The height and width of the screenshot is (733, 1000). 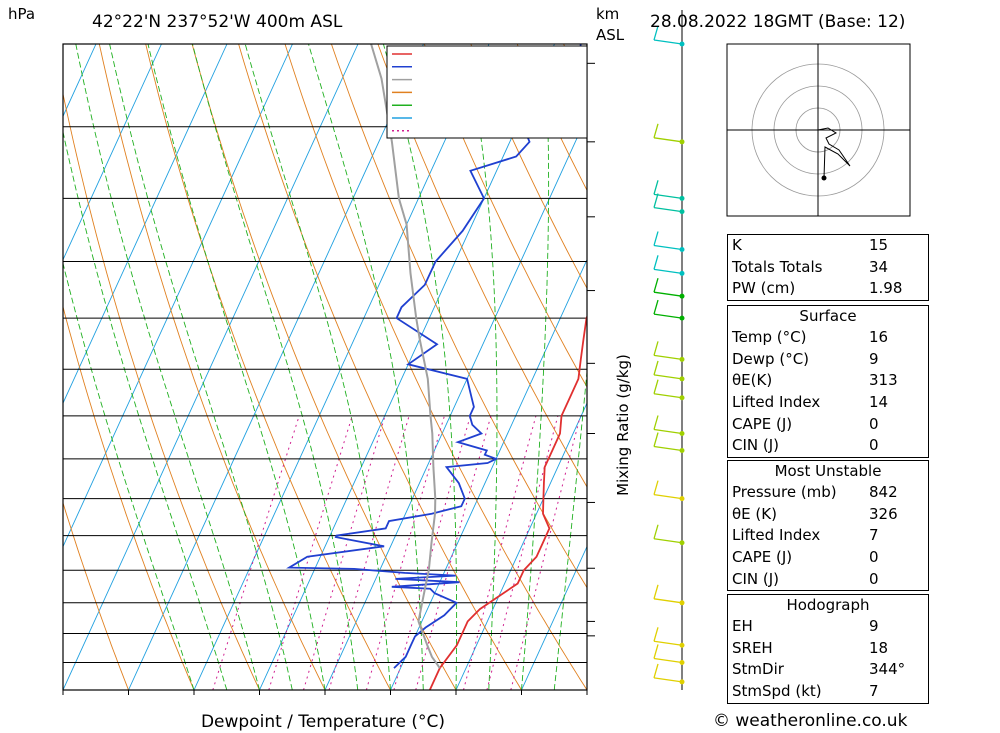 I want to click on location-label: 42°22'N 237°52'W 400m ASL, so click(x=217, y=22).